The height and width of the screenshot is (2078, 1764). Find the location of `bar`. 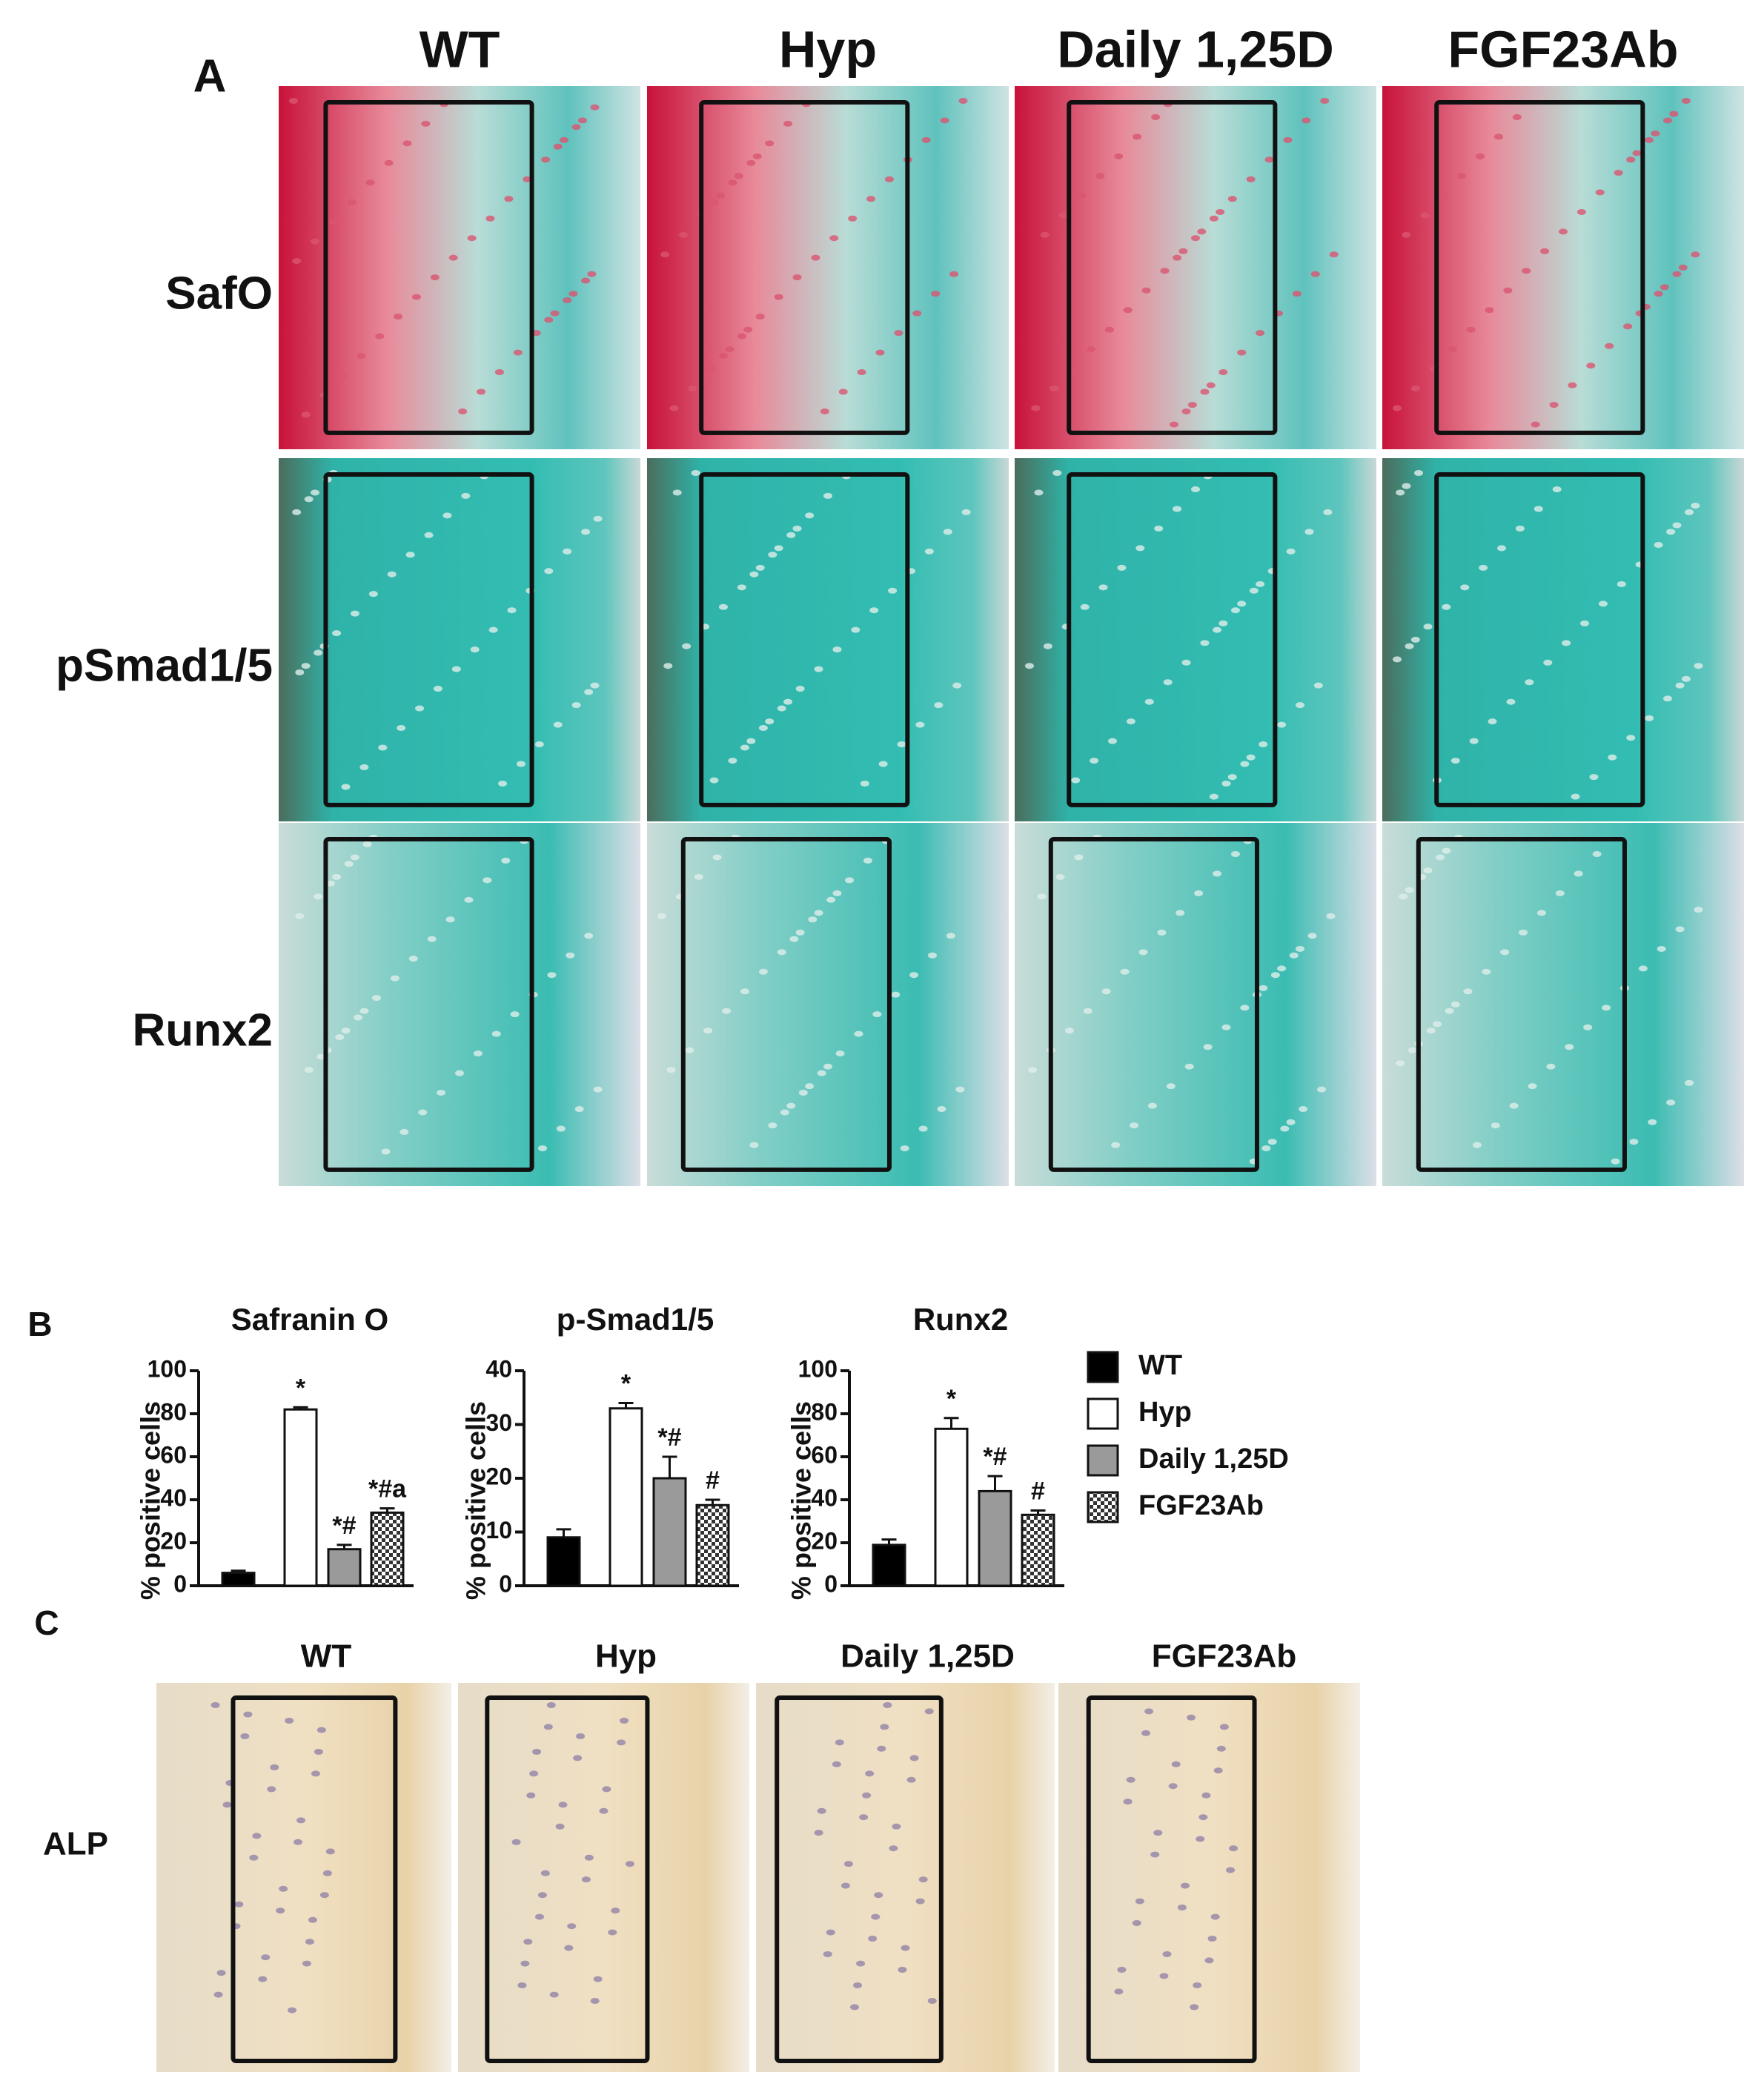

bar is located at coordinates (1038, 1550).